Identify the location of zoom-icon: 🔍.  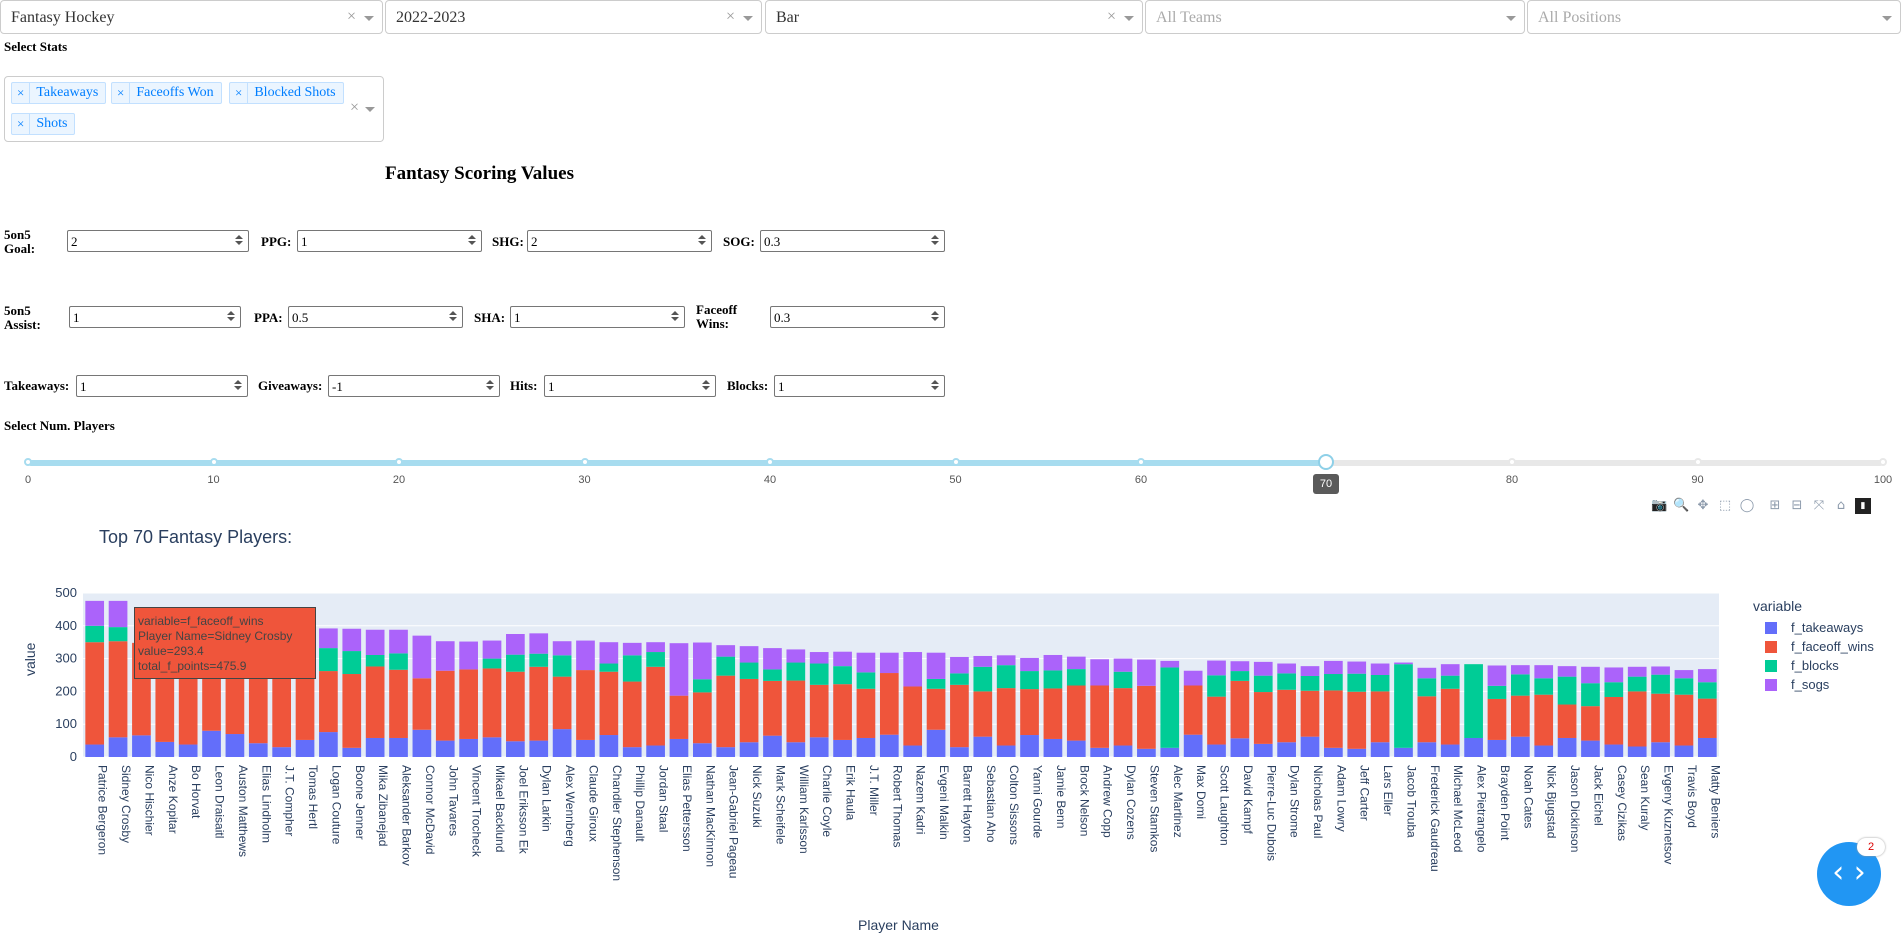
(1681, 505).